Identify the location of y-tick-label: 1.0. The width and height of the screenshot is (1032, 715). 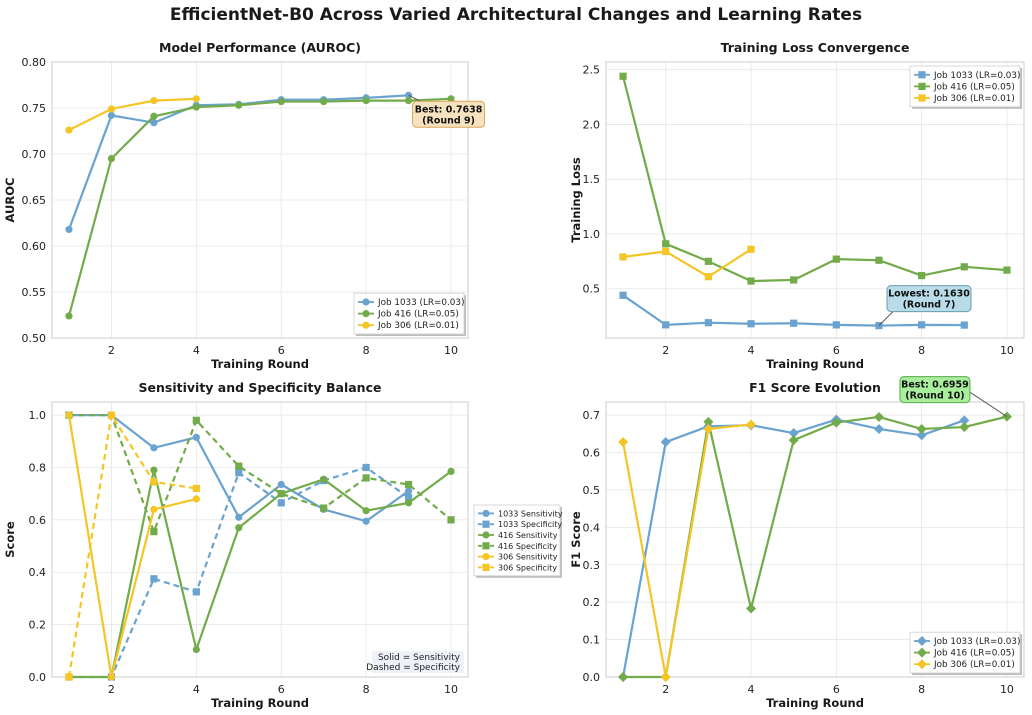
(592, 234).